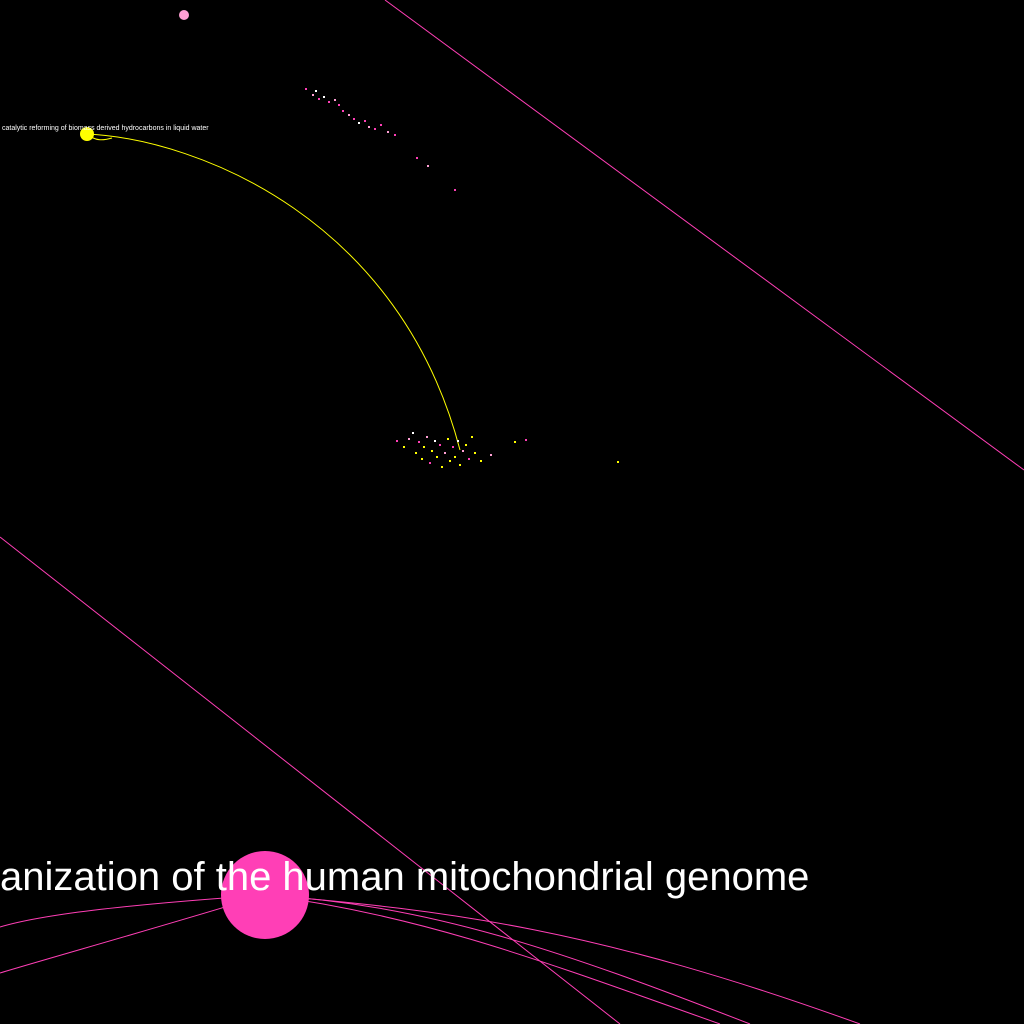 This screenshot has width=1024, height=1024. Describe the element at coordinates (184, 15) in the screenshot. I see `node-small-pink` at that location.